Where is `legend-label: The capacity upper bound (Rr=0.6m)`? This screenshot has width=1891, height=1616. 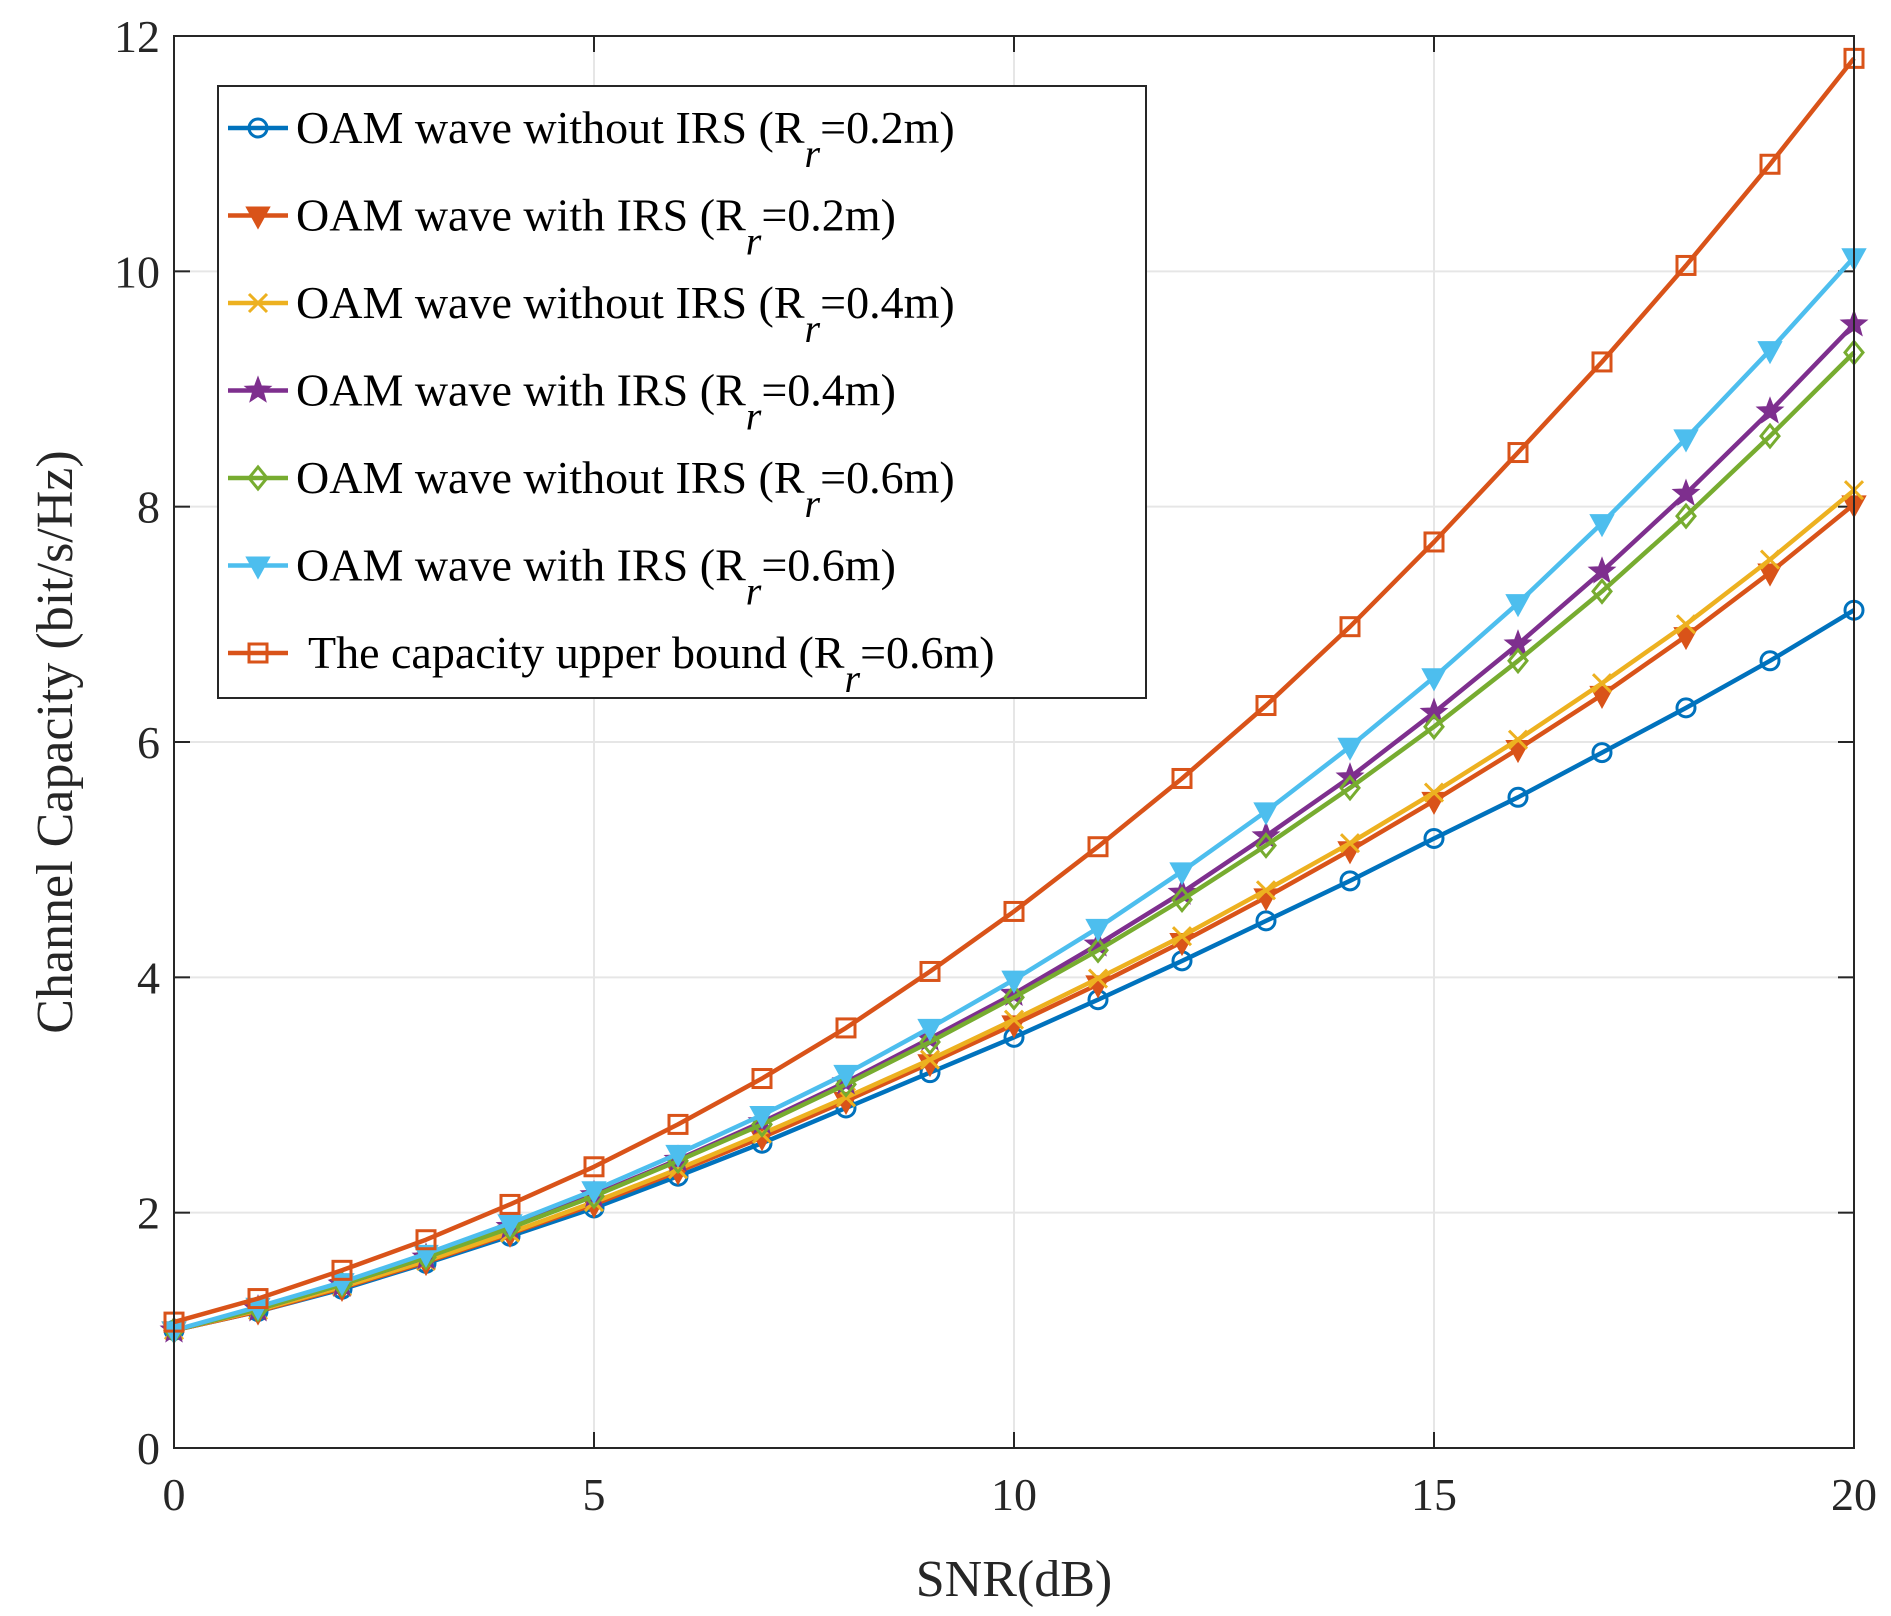
legend-label: The capacity upper bound (Rr=0.6m) is located at coordinates (651, 664).